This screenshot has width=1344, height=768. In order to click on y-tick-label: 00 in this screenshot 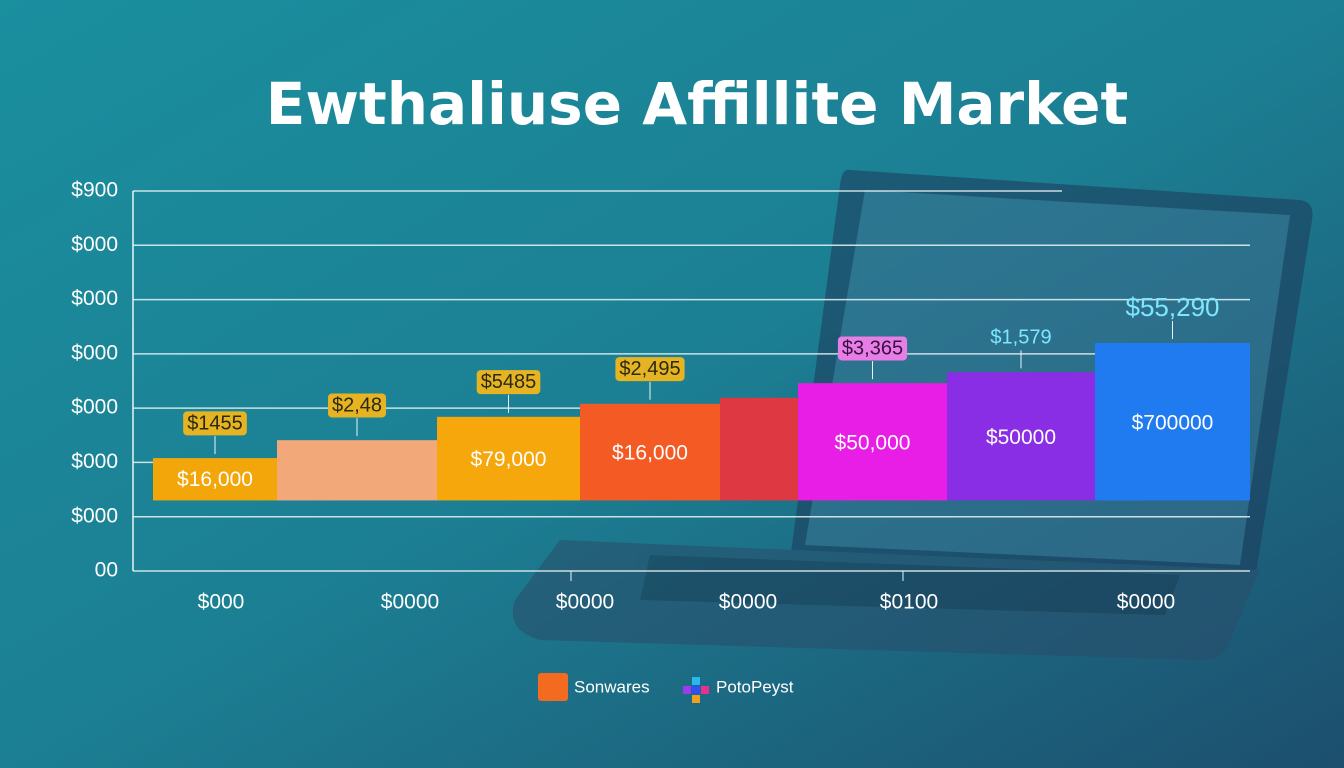, I will do `click(106, 570)`.